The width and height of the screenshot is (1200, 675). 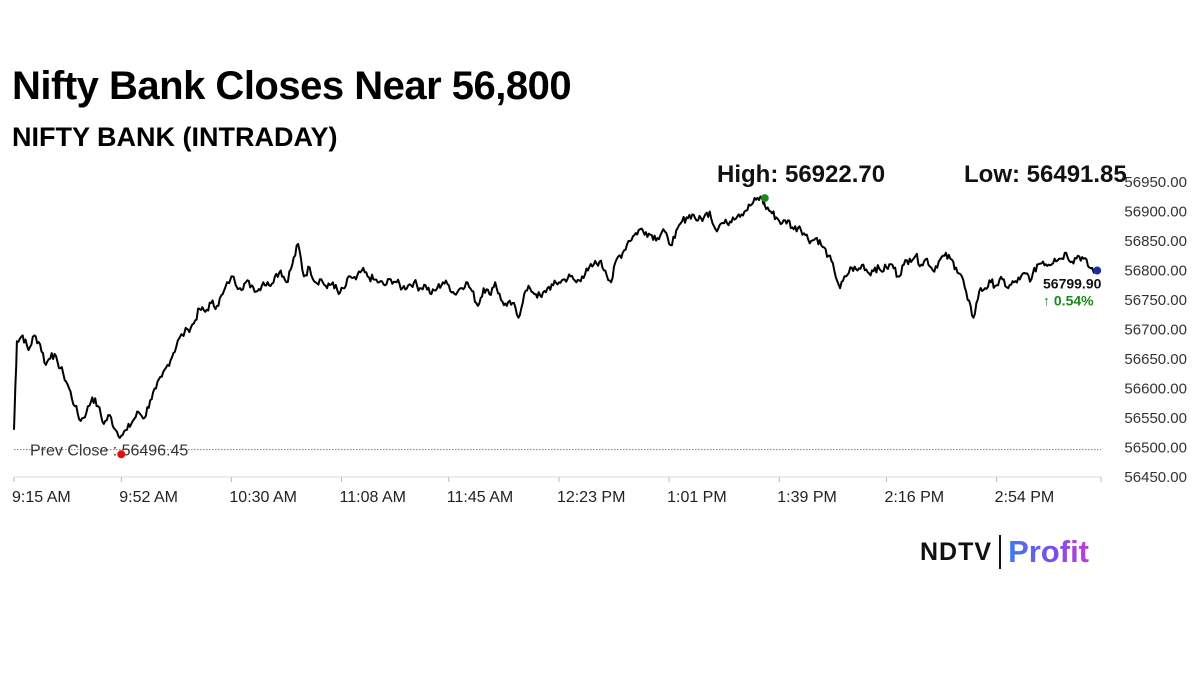 I want to click on change-label: ↑ 0.54%, so click(x=1068, y=301).